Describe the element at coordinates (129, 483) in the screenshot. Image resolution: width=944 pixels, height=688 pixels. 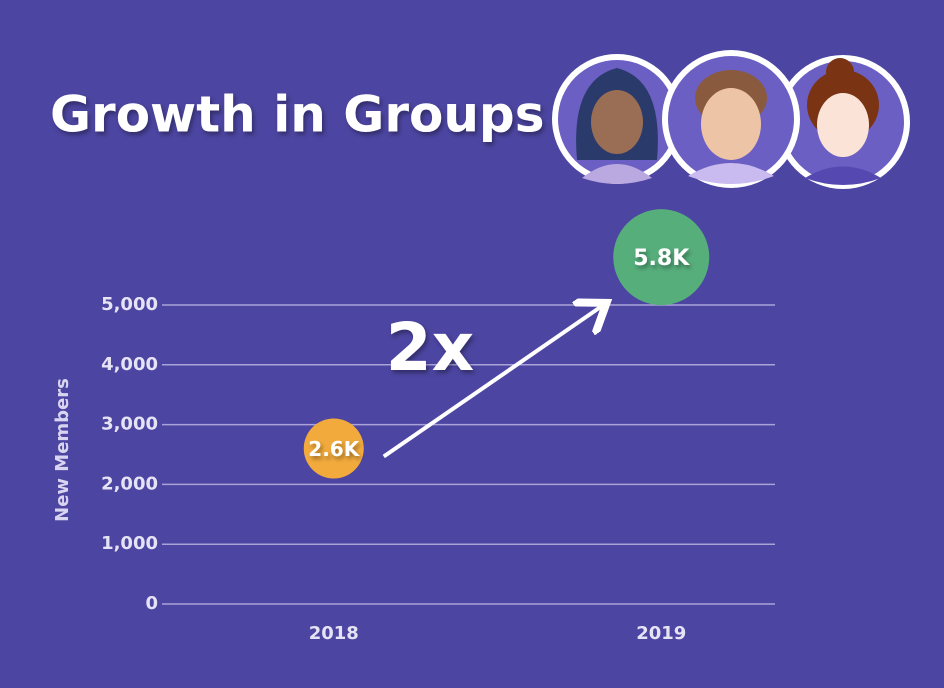
I see `y-tick-label: 2,000` at that location.